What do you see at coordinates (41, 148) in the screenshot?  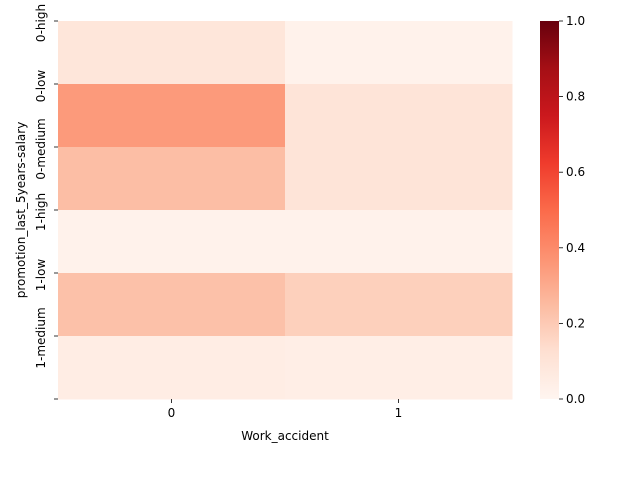 I see `y-tick-label: 0-medium` at bounding box center [41, 148].